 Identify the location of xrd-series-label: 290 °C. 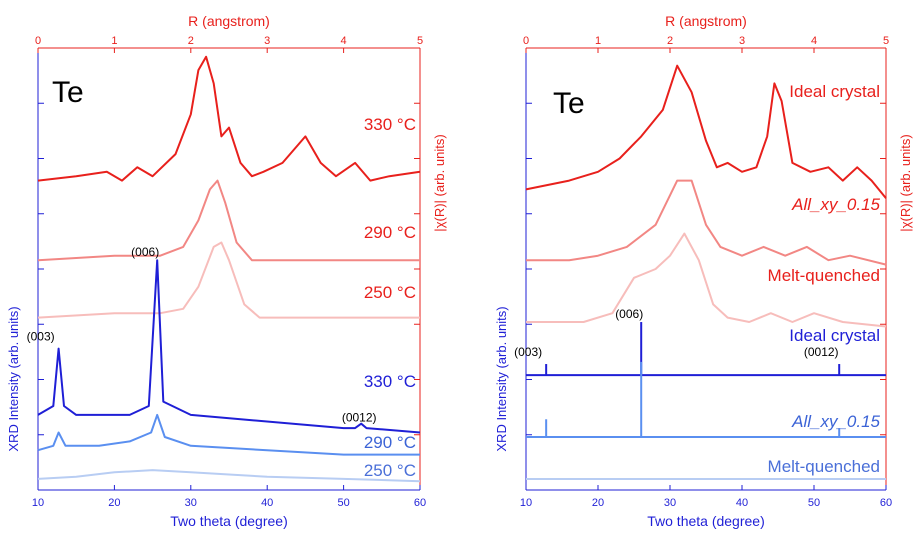
(390, 442).